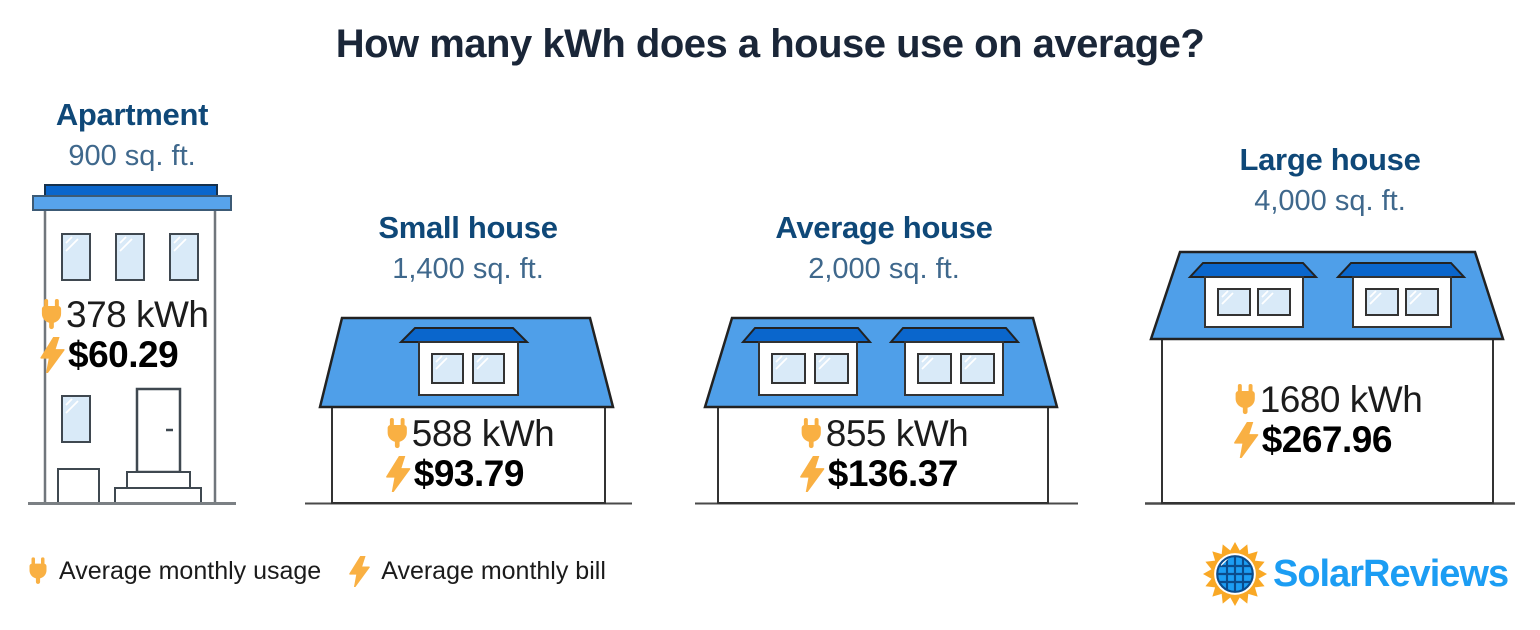 The image size is (1540, 630). I want to click on average-house-stats: 855 kWh $136.37, so click(884, 453).